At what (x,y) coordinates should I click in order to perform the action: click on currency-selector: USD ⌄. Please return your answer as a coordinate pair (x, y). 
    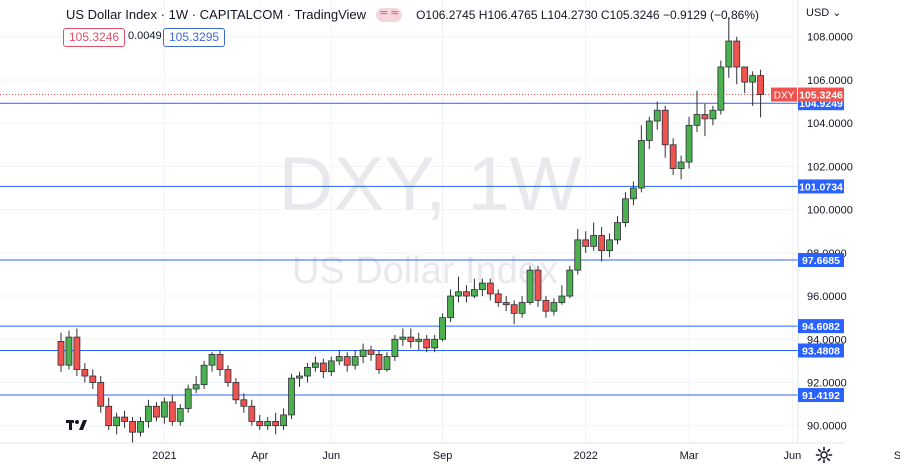
    Looking at the image, I should click on (824, 12).